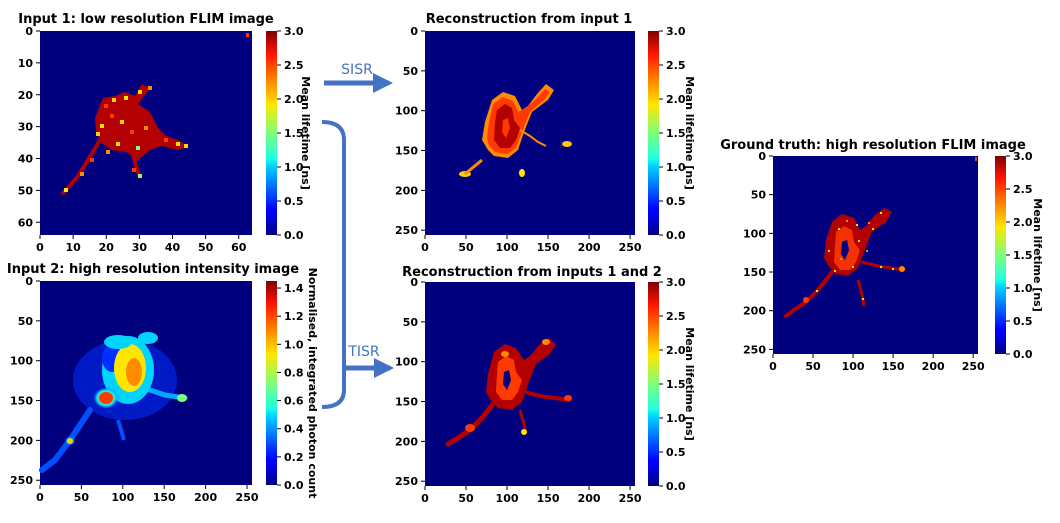 This screenshot has width=1060, height=523. What do you see at coordinates (146, 19) in the screenshot?
I see `panel-title: Input 1: low resolution FLIM image` at bounding box center [146, 19].